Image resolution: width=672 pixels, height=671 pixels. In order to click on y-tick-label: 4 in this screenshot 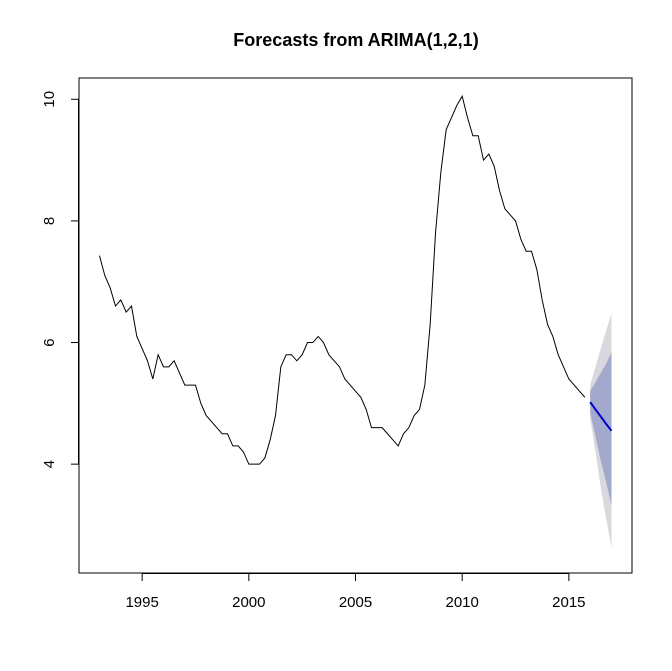, I will do `click(49, 464)`.